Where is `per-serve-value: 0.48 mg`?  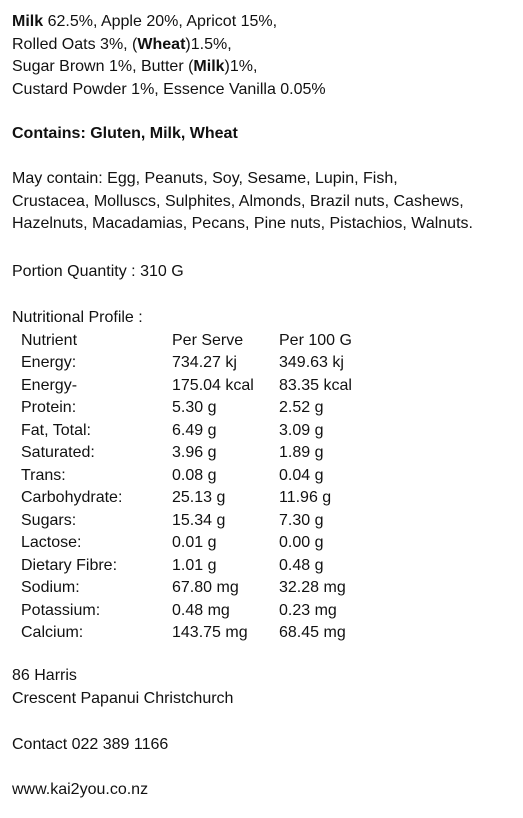 per-serve-value: 0.48 mg is located at coordinates (201, 610).